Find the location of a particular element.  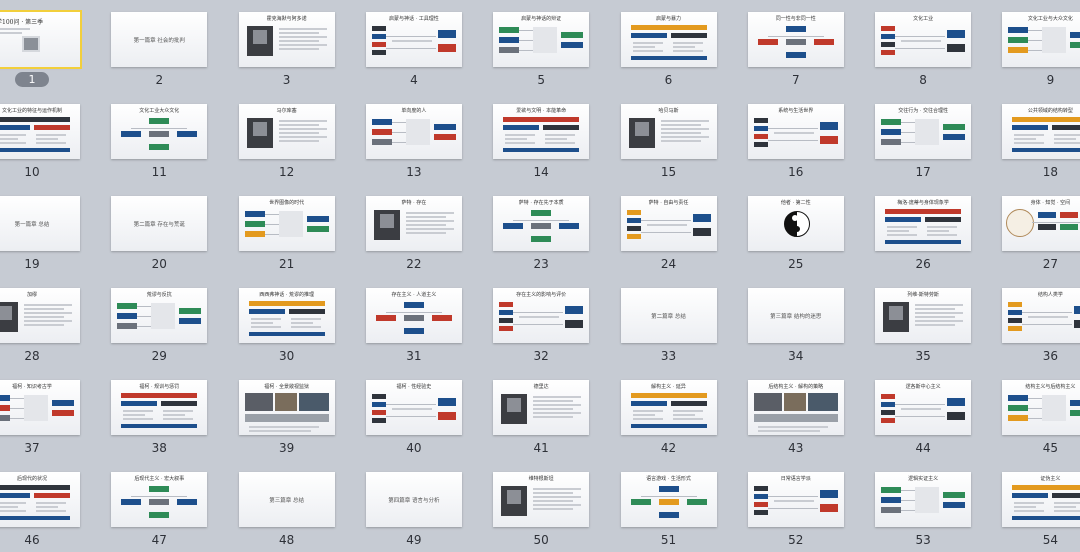

slide-cell: 爱欲与文明 · 本能革命 14 is located at coordinates (549, 144).